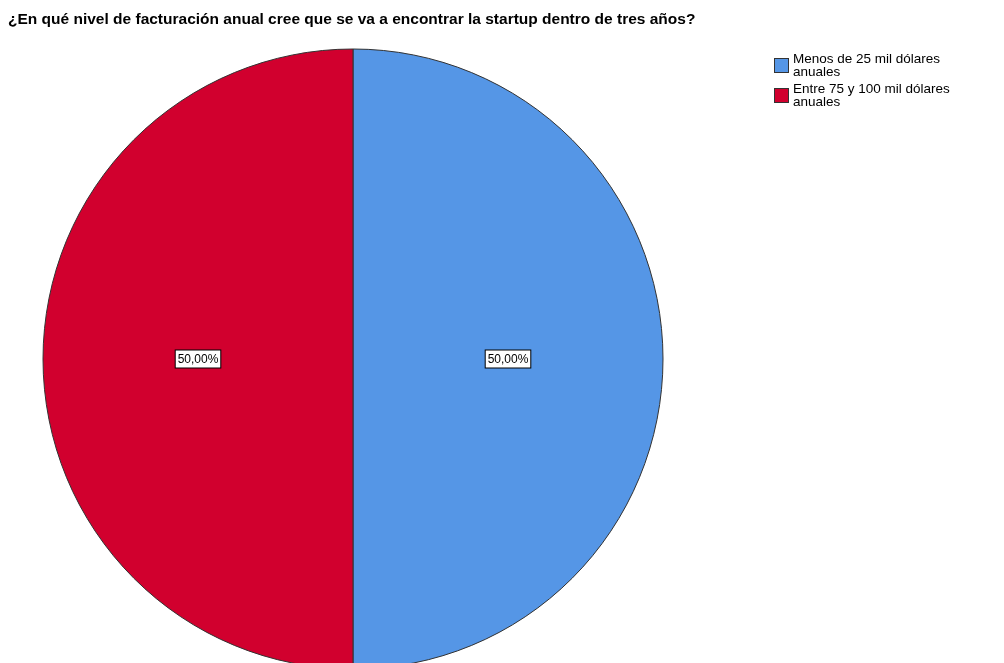  Describe the element at coordinates (352, 19) in the screenshot. I see `chart-title: ¿En qué nivel de facturación anual cree que se va a encontrar la startup dentro de tres años?` at that location.